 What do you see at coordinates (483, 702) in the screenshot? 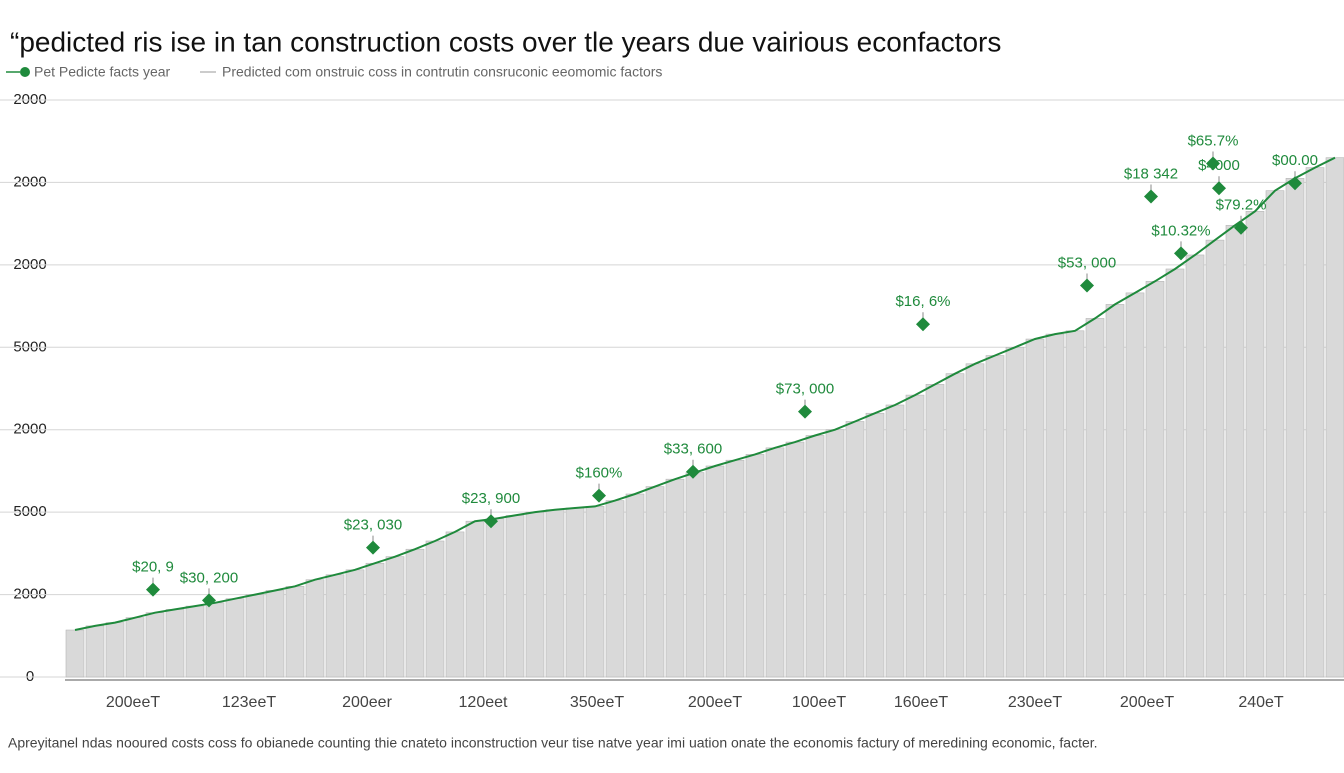
I see `x-tick-label: 120eet` at bounding box center [483, 702].